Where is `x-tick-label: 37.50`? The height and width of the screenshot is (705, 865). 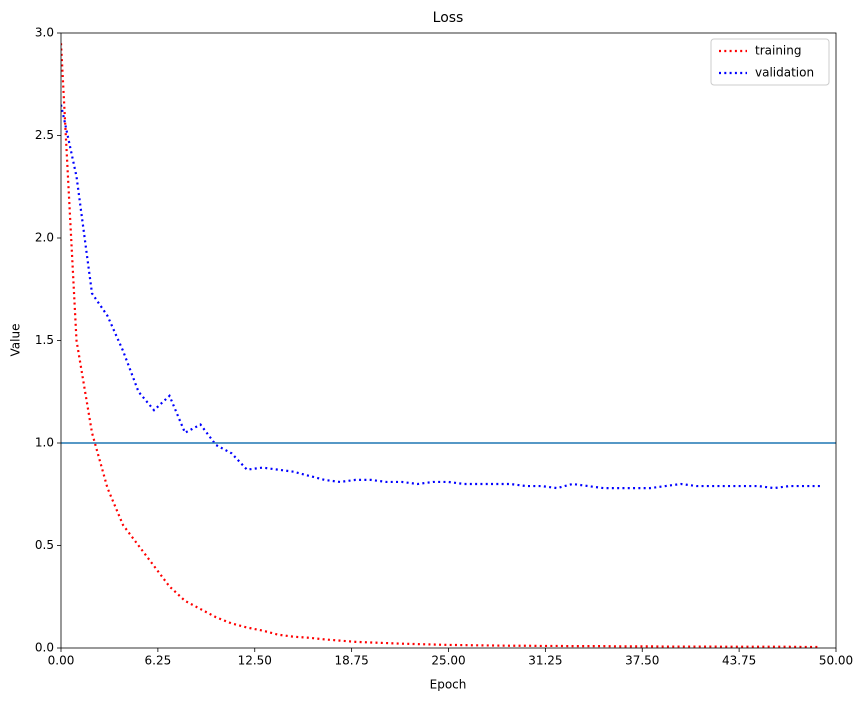 x-tick-label: 37.50 is located at coordinates (642, 661).